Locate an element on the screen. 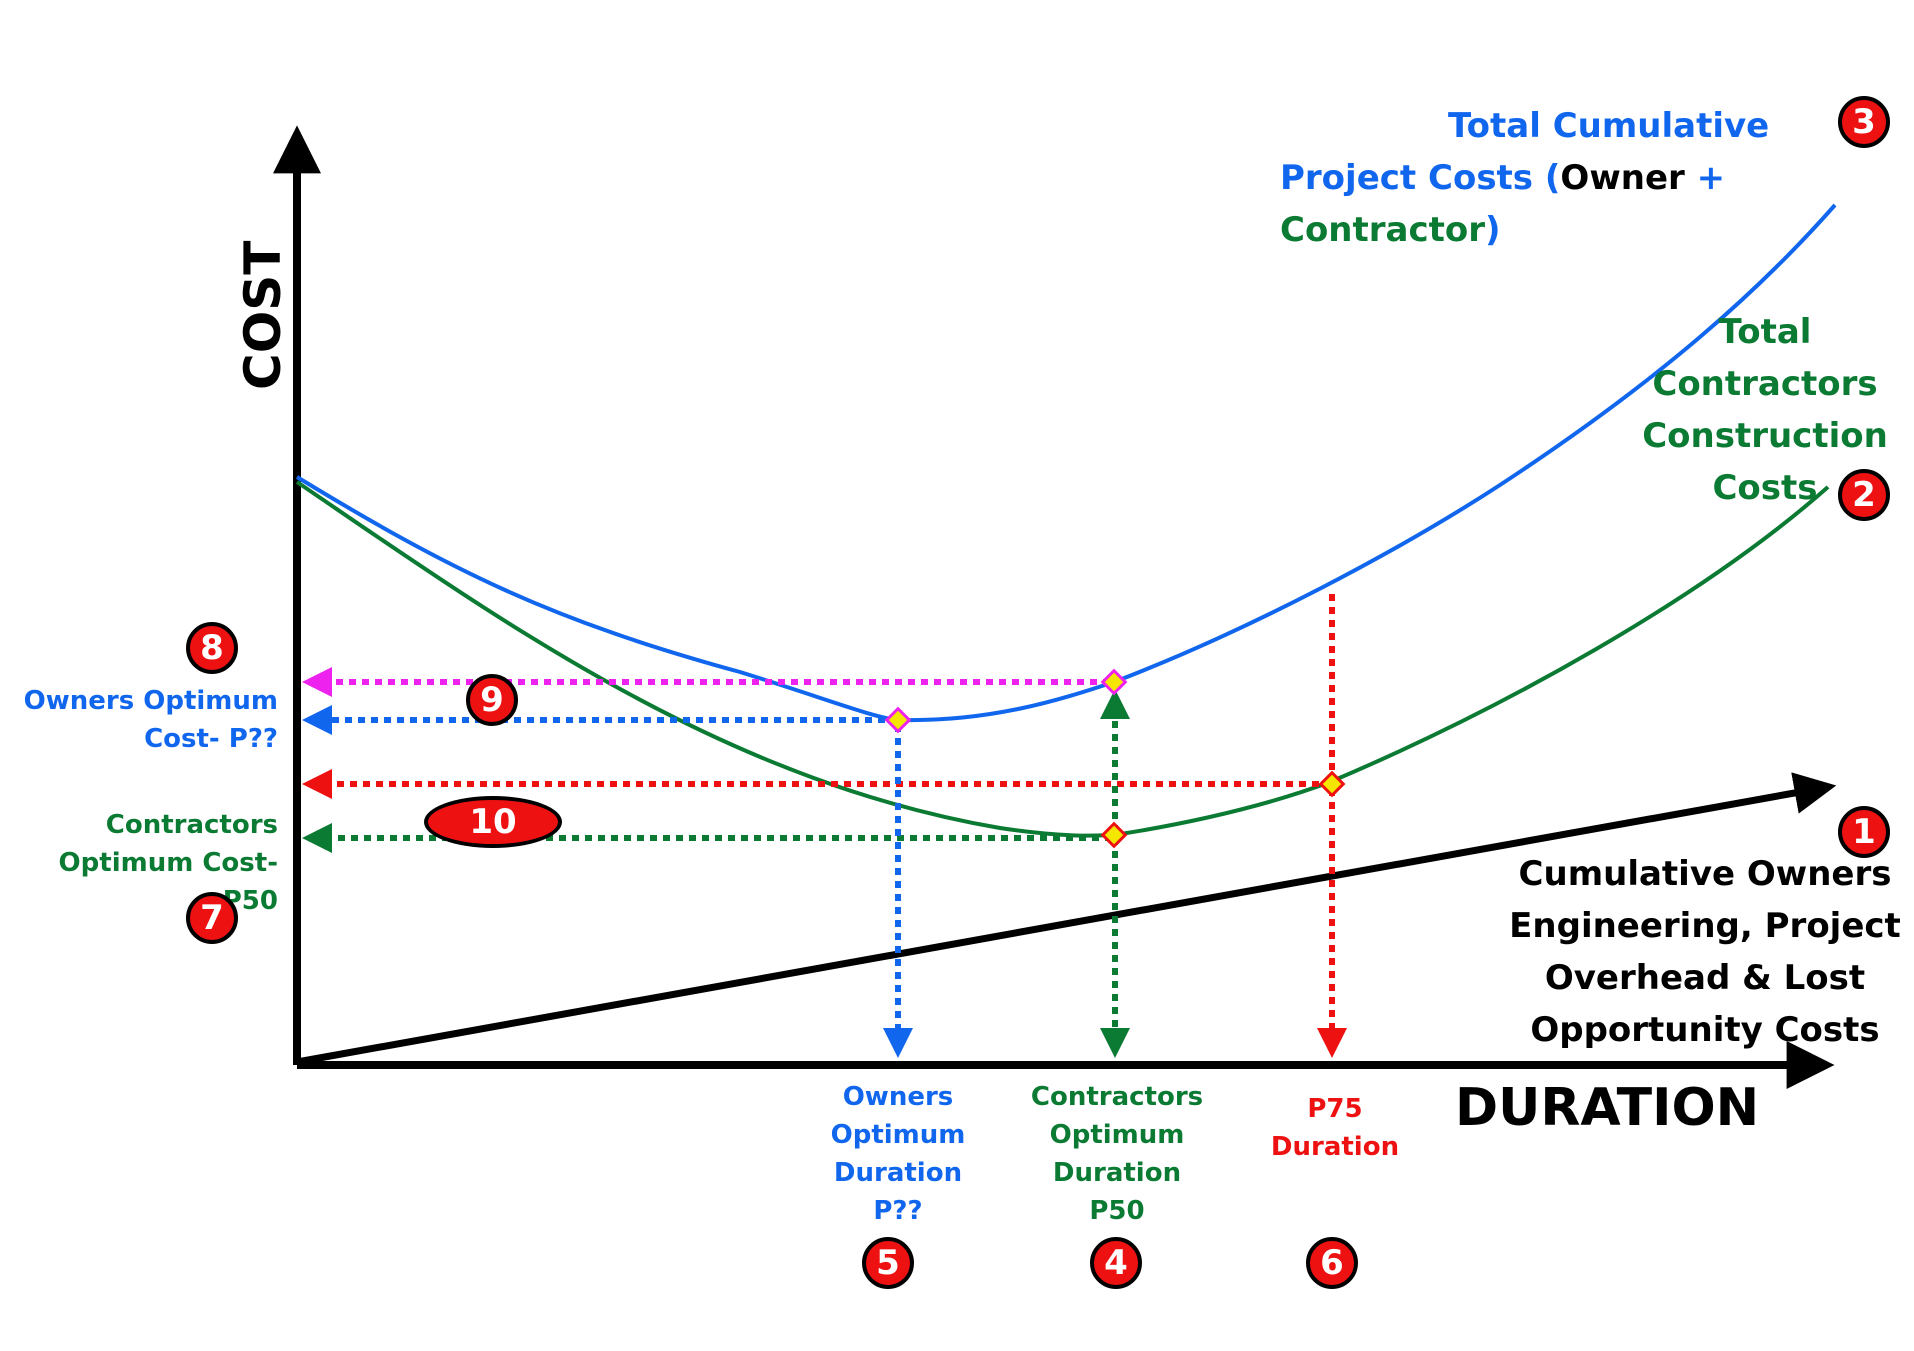 The height and width of the screenshot is (1351, 1914). owners-optimum-cost-label: Owners Optimum Cost- P?? is located at coordinates (144, 720).